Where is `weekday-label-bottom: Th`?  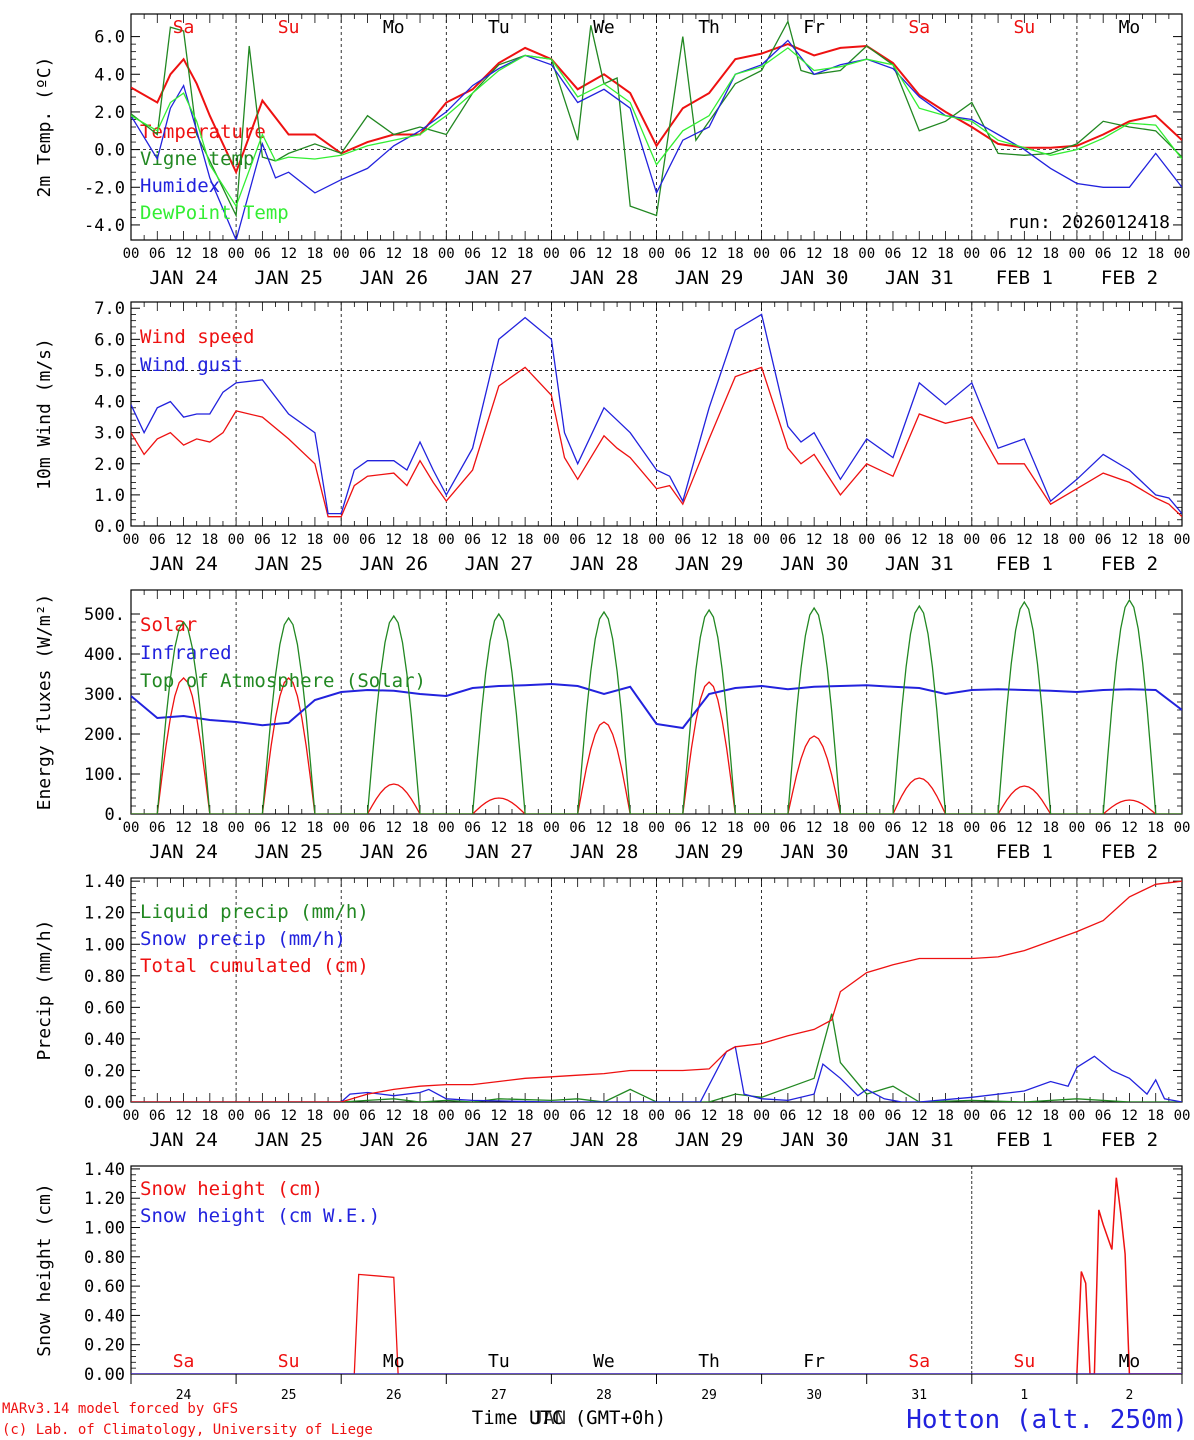
weekday-label-bottom: Th is located at coordinates (709, 1361).